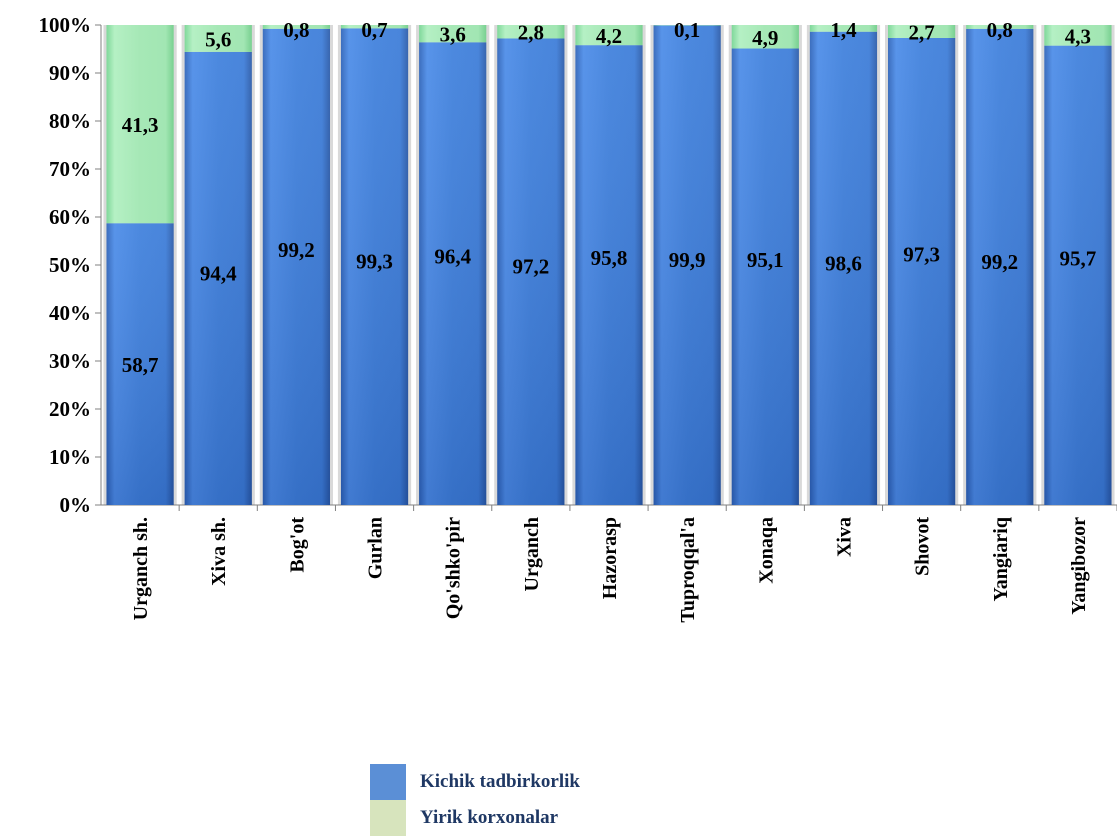  I want to click on x-tick-label: Urganch, so click(532, 554).